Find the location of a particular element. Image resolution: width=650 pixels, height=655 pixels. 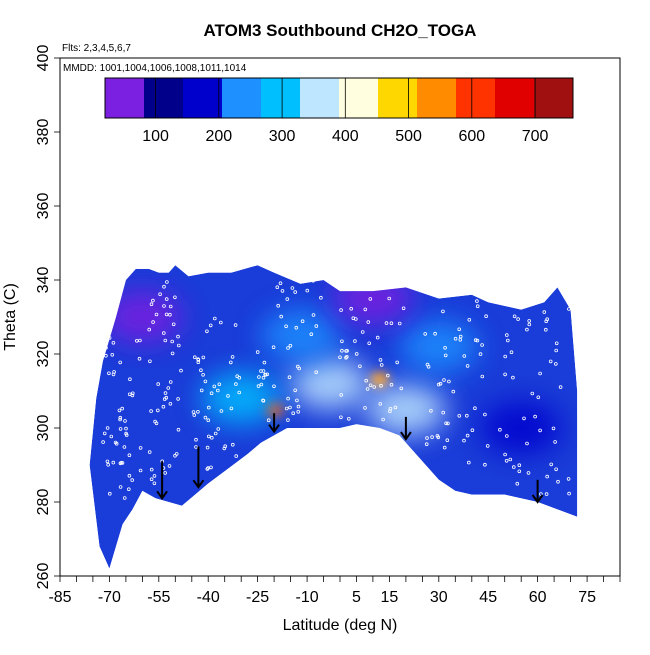

y-tick-label: 400 is located at coordinates (43, 58).